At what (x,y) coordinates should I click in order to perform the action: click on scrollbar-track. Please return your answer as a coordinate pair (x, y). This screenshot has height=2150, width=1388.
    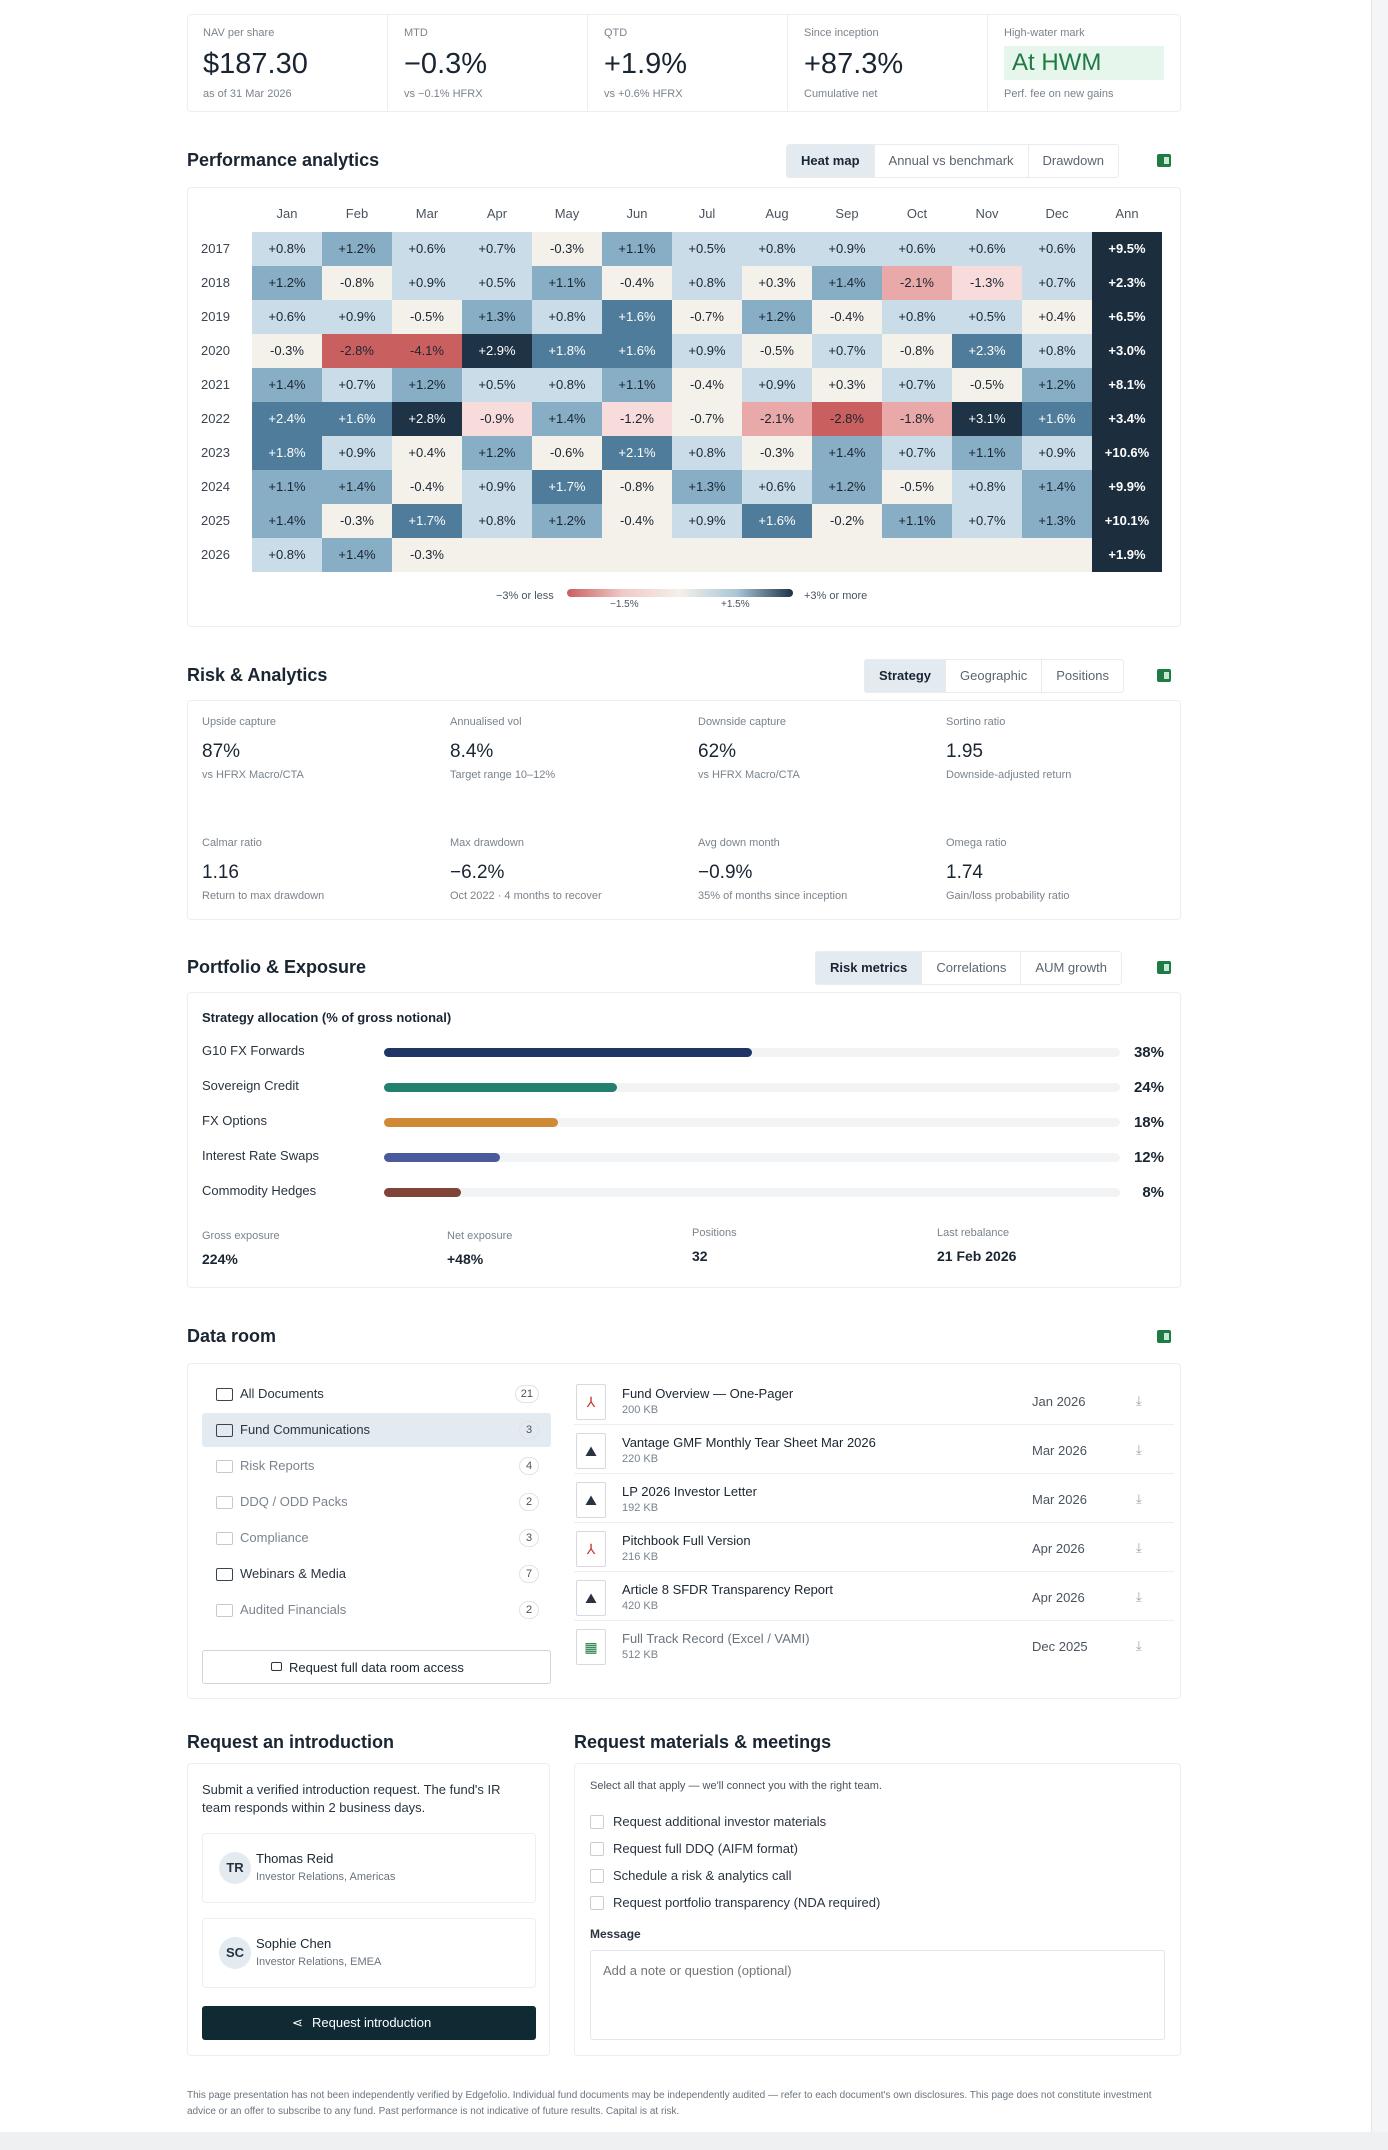
    Looking at the image, I should click on (1379, 1075).